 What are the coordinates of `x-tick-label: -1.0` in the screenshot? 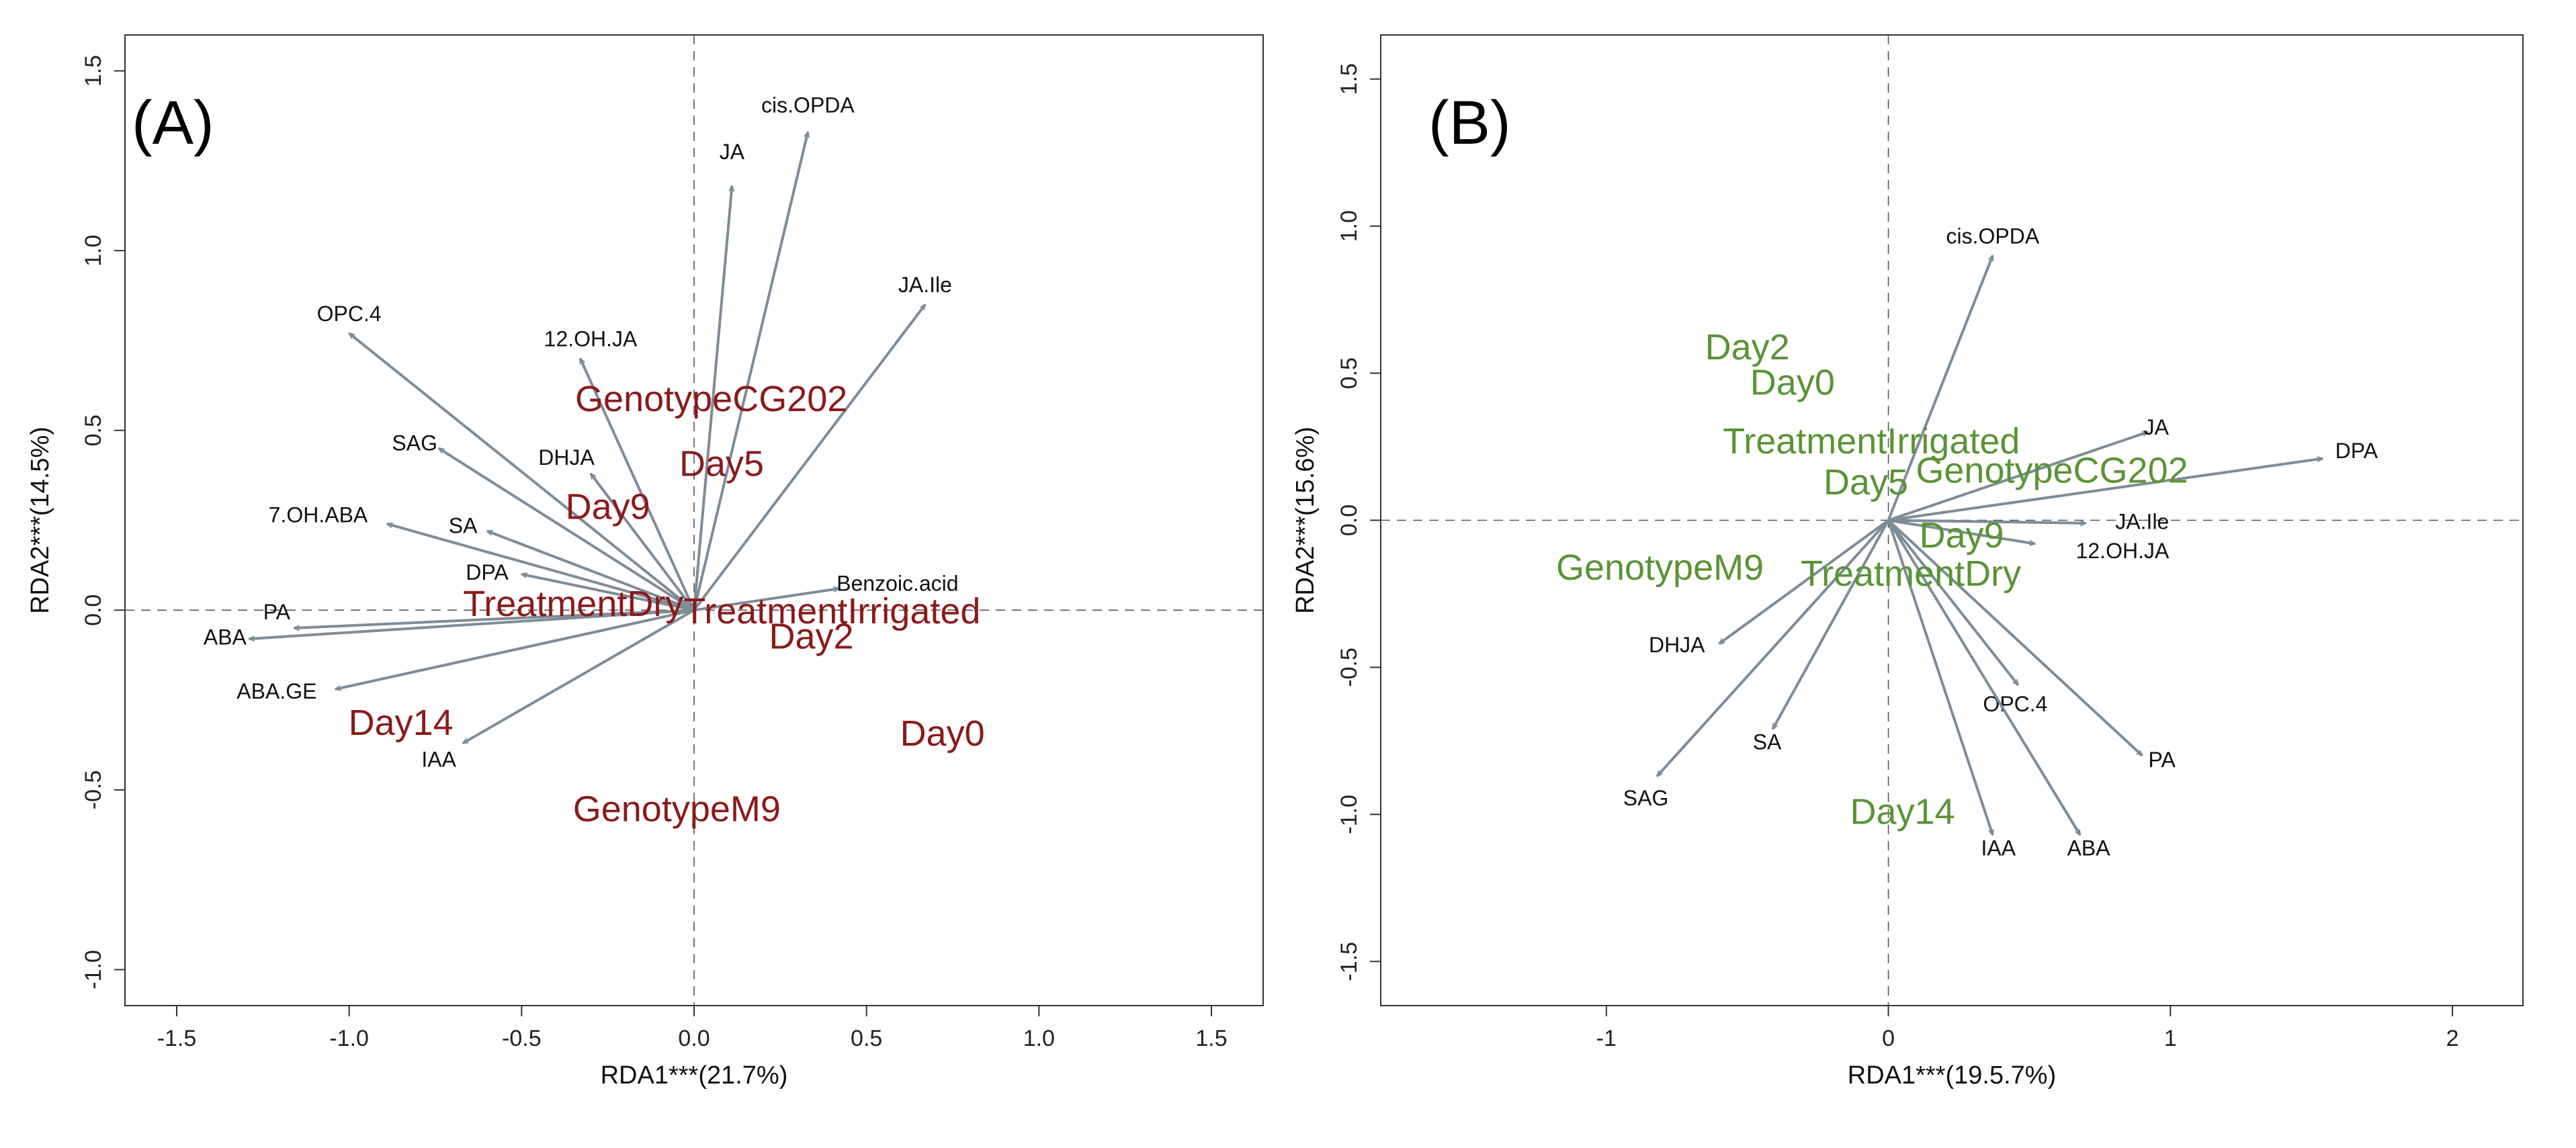 It's located at (349, 1038).